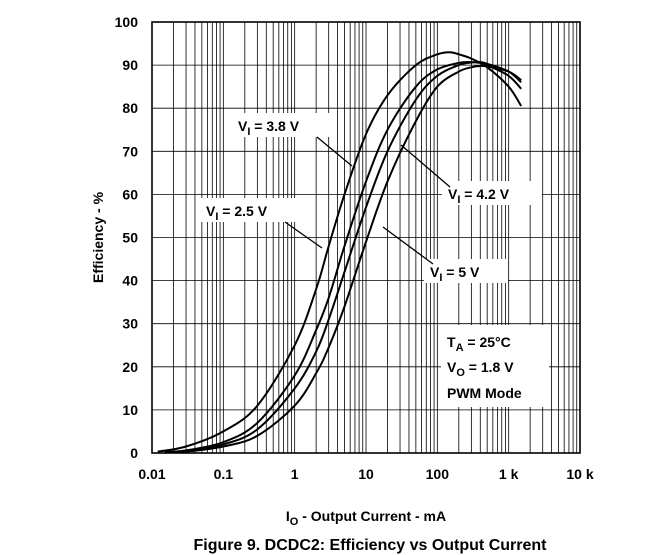 The width and height of the screenshot is (660, 555). What do you see at coordinates (261, 223) in the screenshot?
I see `series-label-2-5v: VI = 2.5 V` at bounding box center [261, 223].